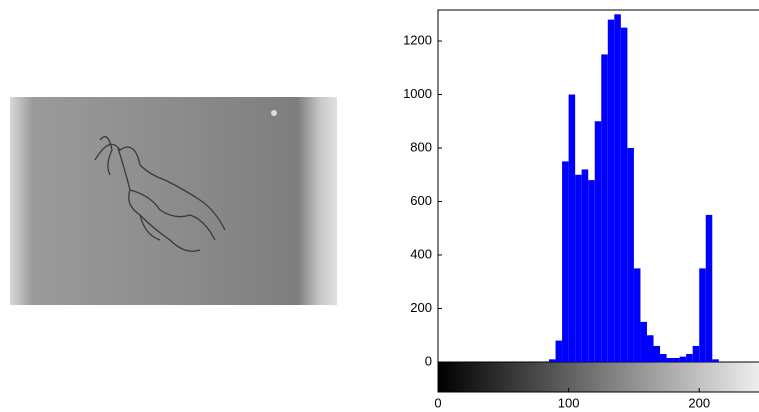 This screenshot has width=759, height=412. Describe the element at coordinates (421, 307) in the screenshot. I see `y-tick-label: 200` at that location.